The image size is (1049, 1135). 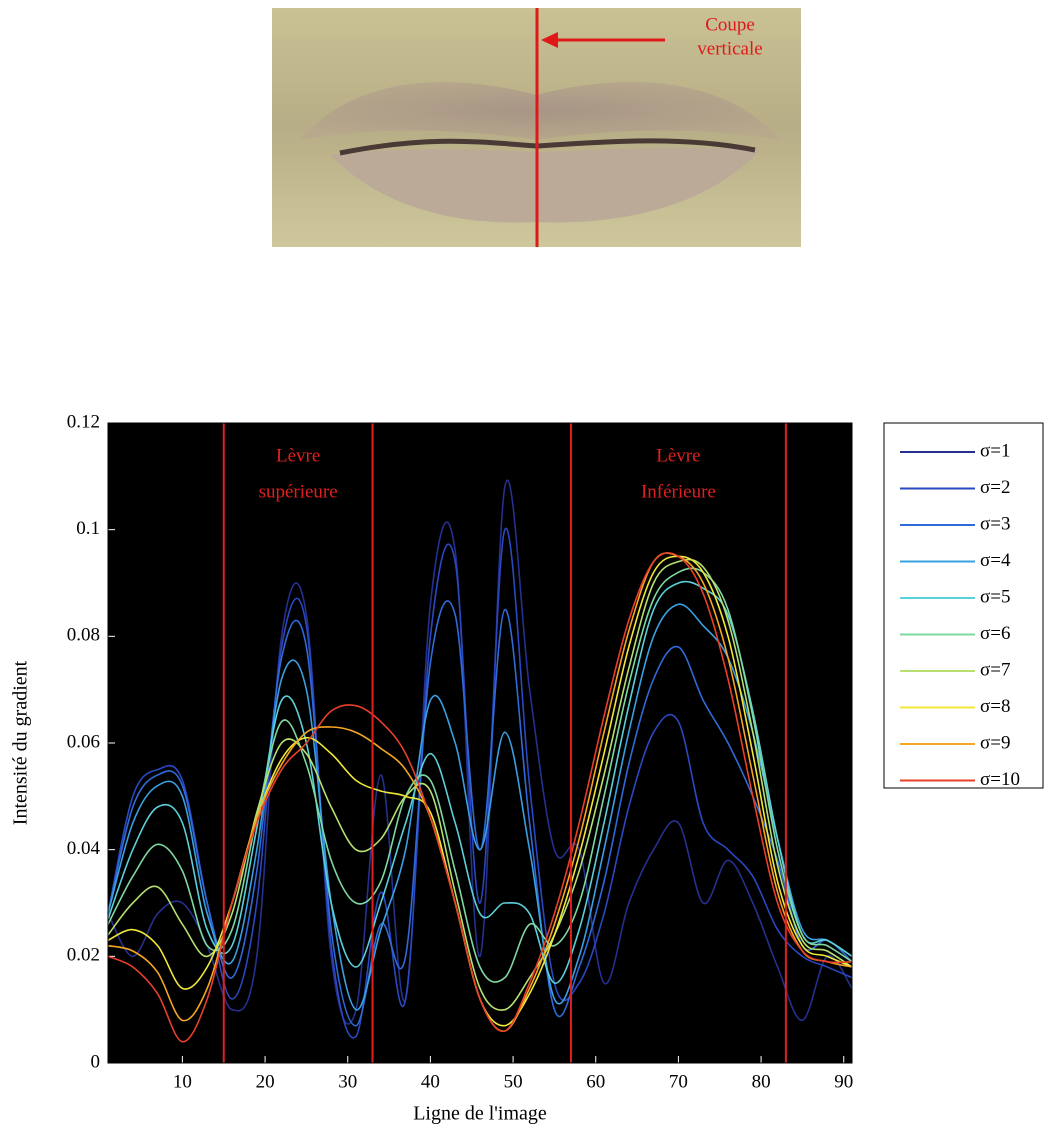 What do you see at coordinates (995, 633) in the screenshot?
I see `legend-label: σ=6` at bounding box center [995, 633].